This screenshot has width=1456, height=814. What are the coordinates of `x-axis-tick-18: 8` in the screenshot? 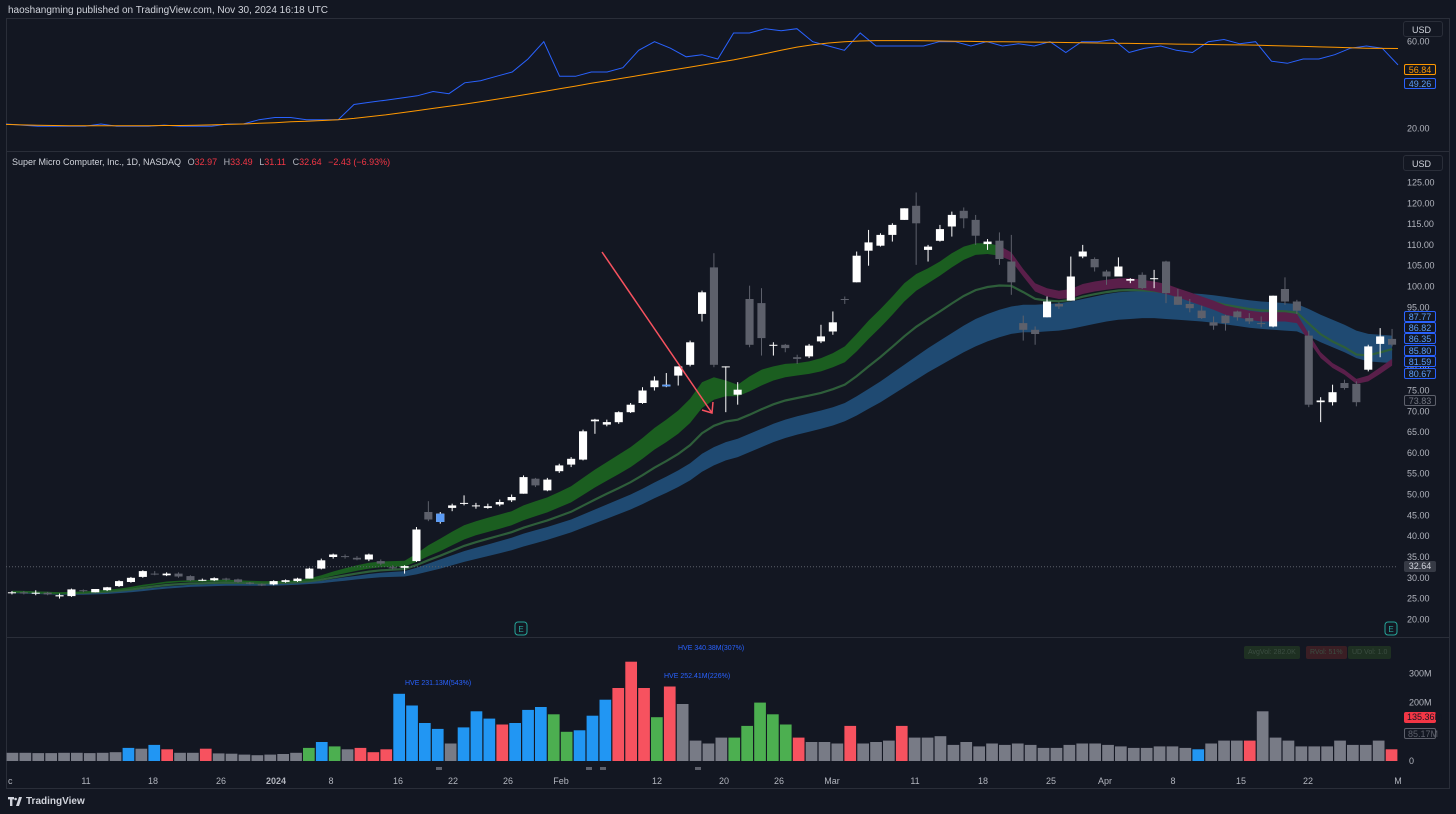 It's located at (1172, 781).